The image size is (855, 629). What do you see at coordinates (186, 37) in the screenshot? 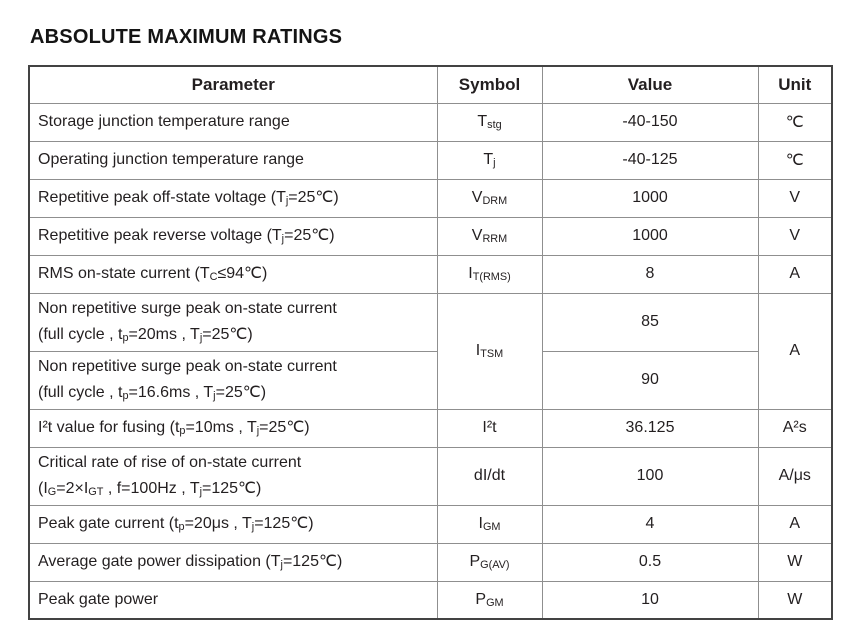
I see `page-title: ABSOLUTE MAXIMUM RATINGS` at bounding box center [186, 37].